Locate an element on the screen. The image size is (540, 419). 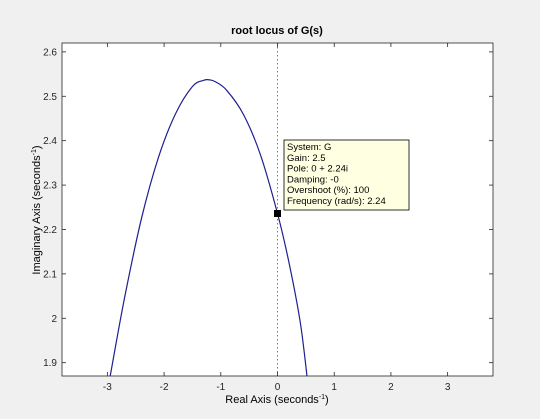
y-tick-label: 2.5 is located at coordinates (50, 97).